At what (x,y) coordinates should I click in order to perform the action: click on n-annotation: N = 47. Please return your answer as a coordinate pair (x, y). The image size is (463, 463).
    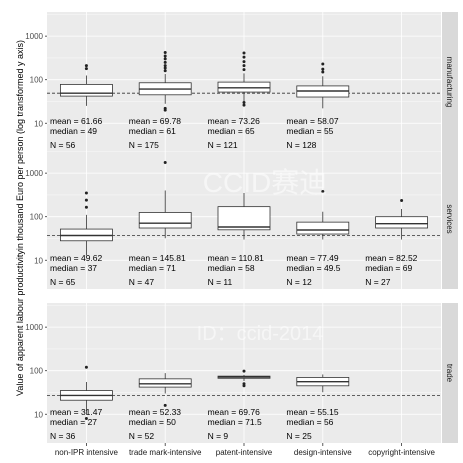
    Looking at the image, I should click on (142, 282).